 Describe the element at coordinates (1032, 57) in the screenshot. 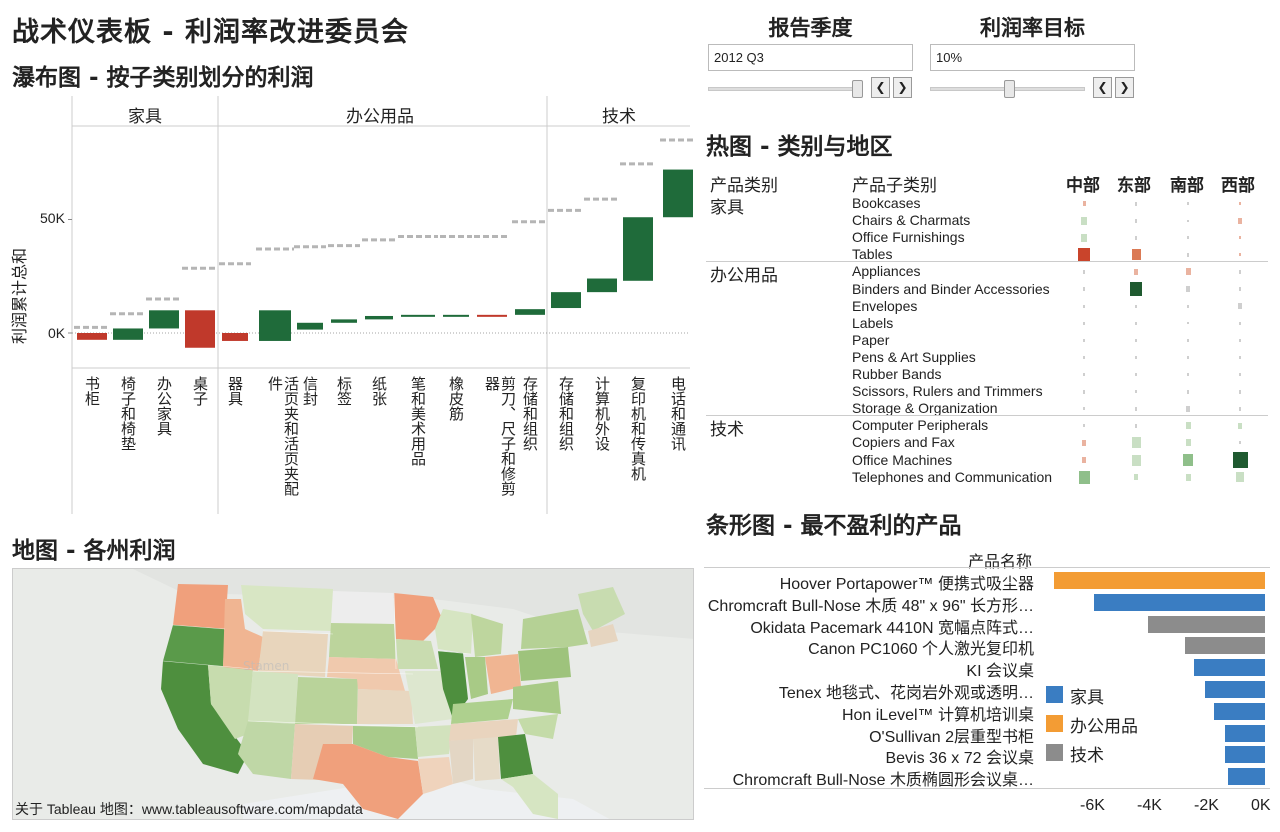

I see `target-input` at that location.